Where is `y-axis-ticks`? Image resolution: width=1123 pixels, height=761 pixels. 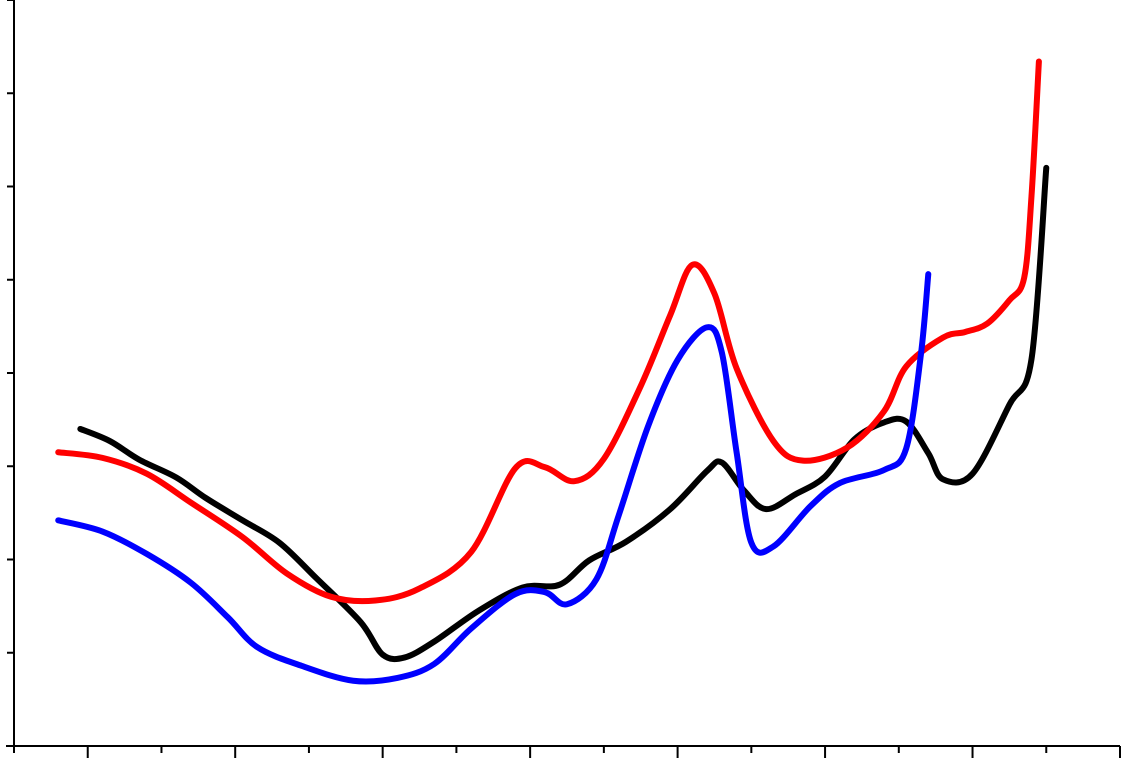 y-axis-ticks is located at coordinates (10, 373).